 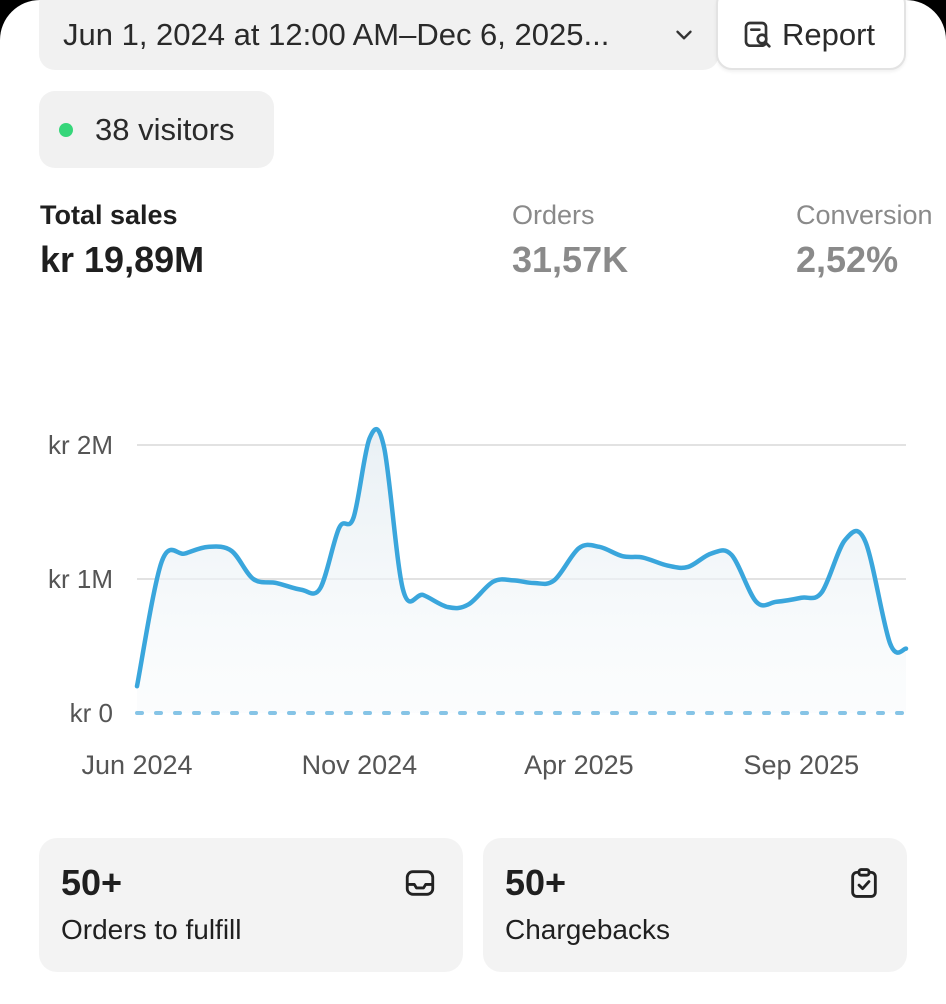 I want to click on metric-total-sales: Total sales kr 19,89M, so click(x=122, y=240).